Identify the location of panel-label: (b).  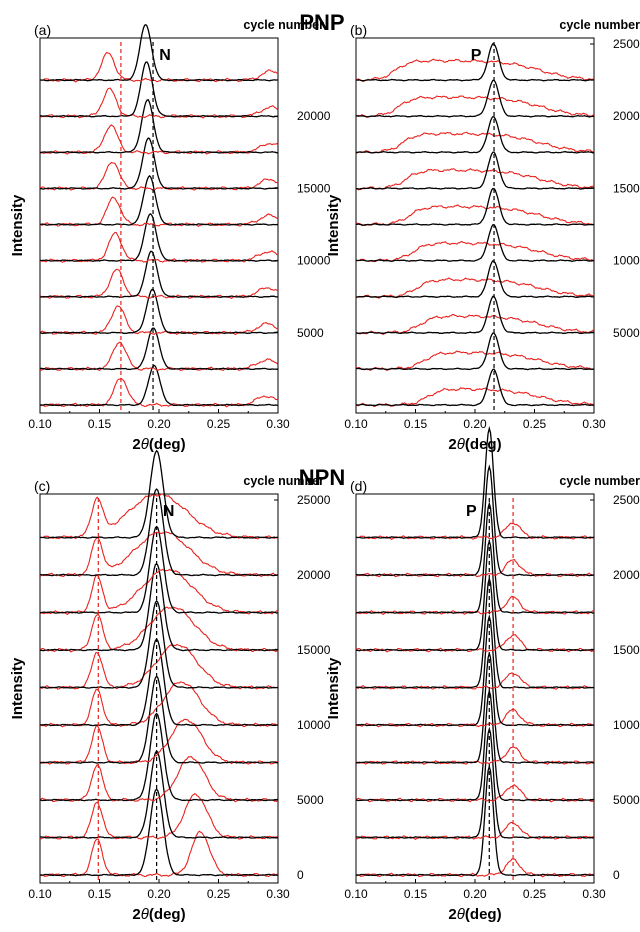
(358, 30).